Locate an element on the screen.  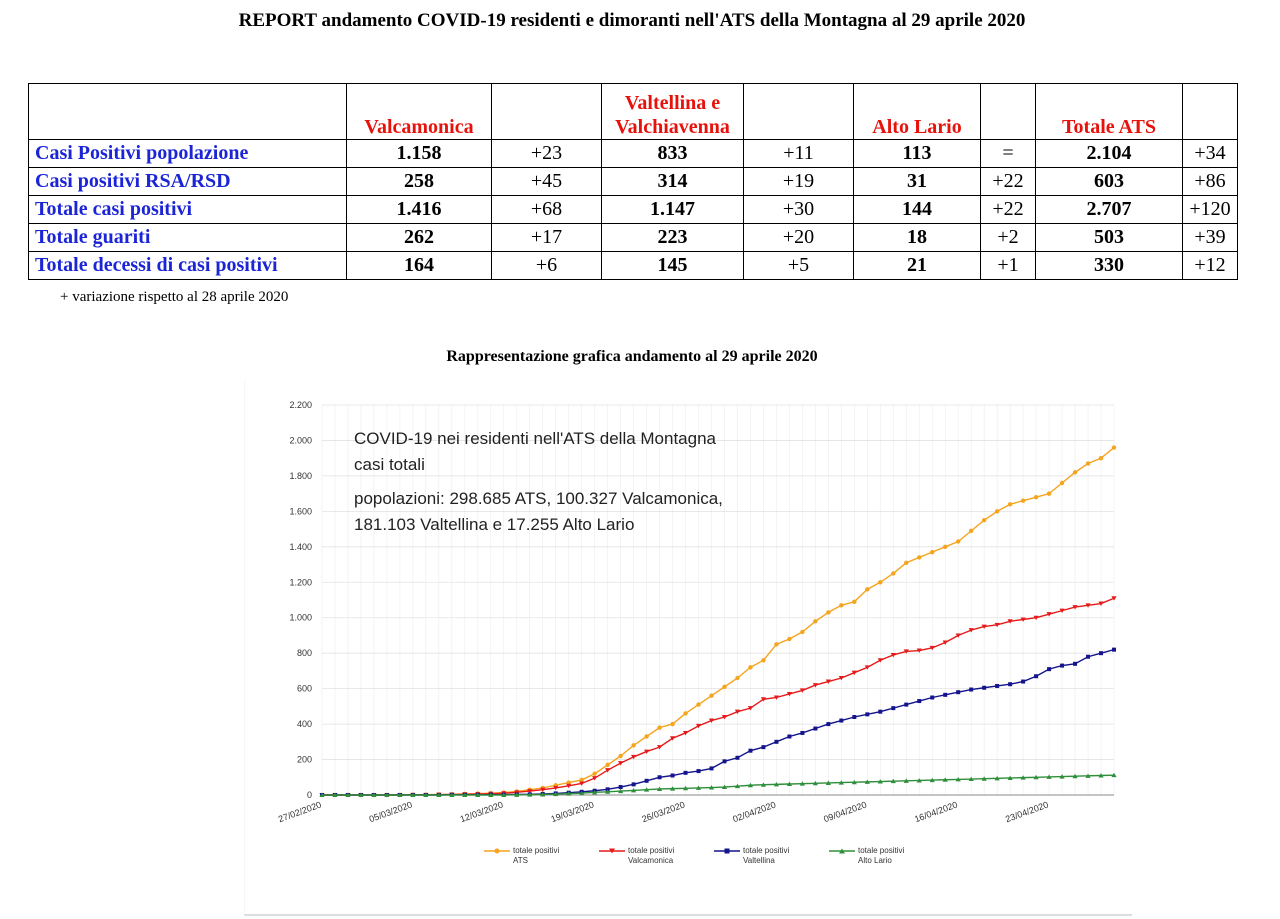
value-cell: 144 is located at coordinates (917, 209).